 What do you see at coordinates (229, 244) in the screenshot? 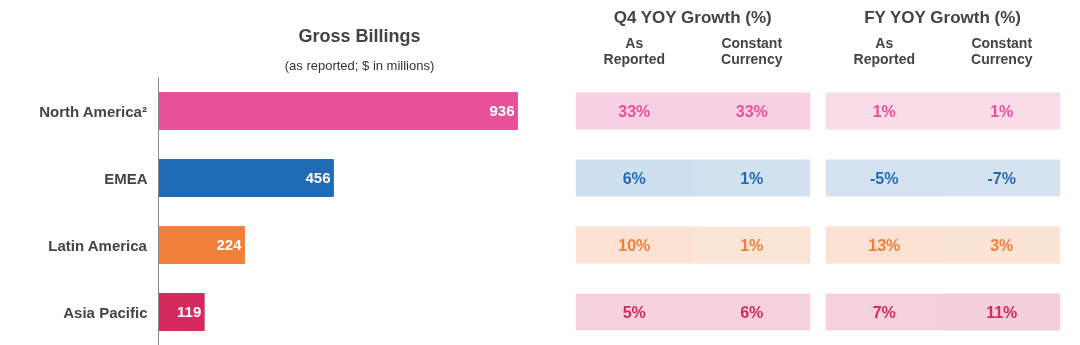
I see `data-label: 224` at bounding box center [229, 244].